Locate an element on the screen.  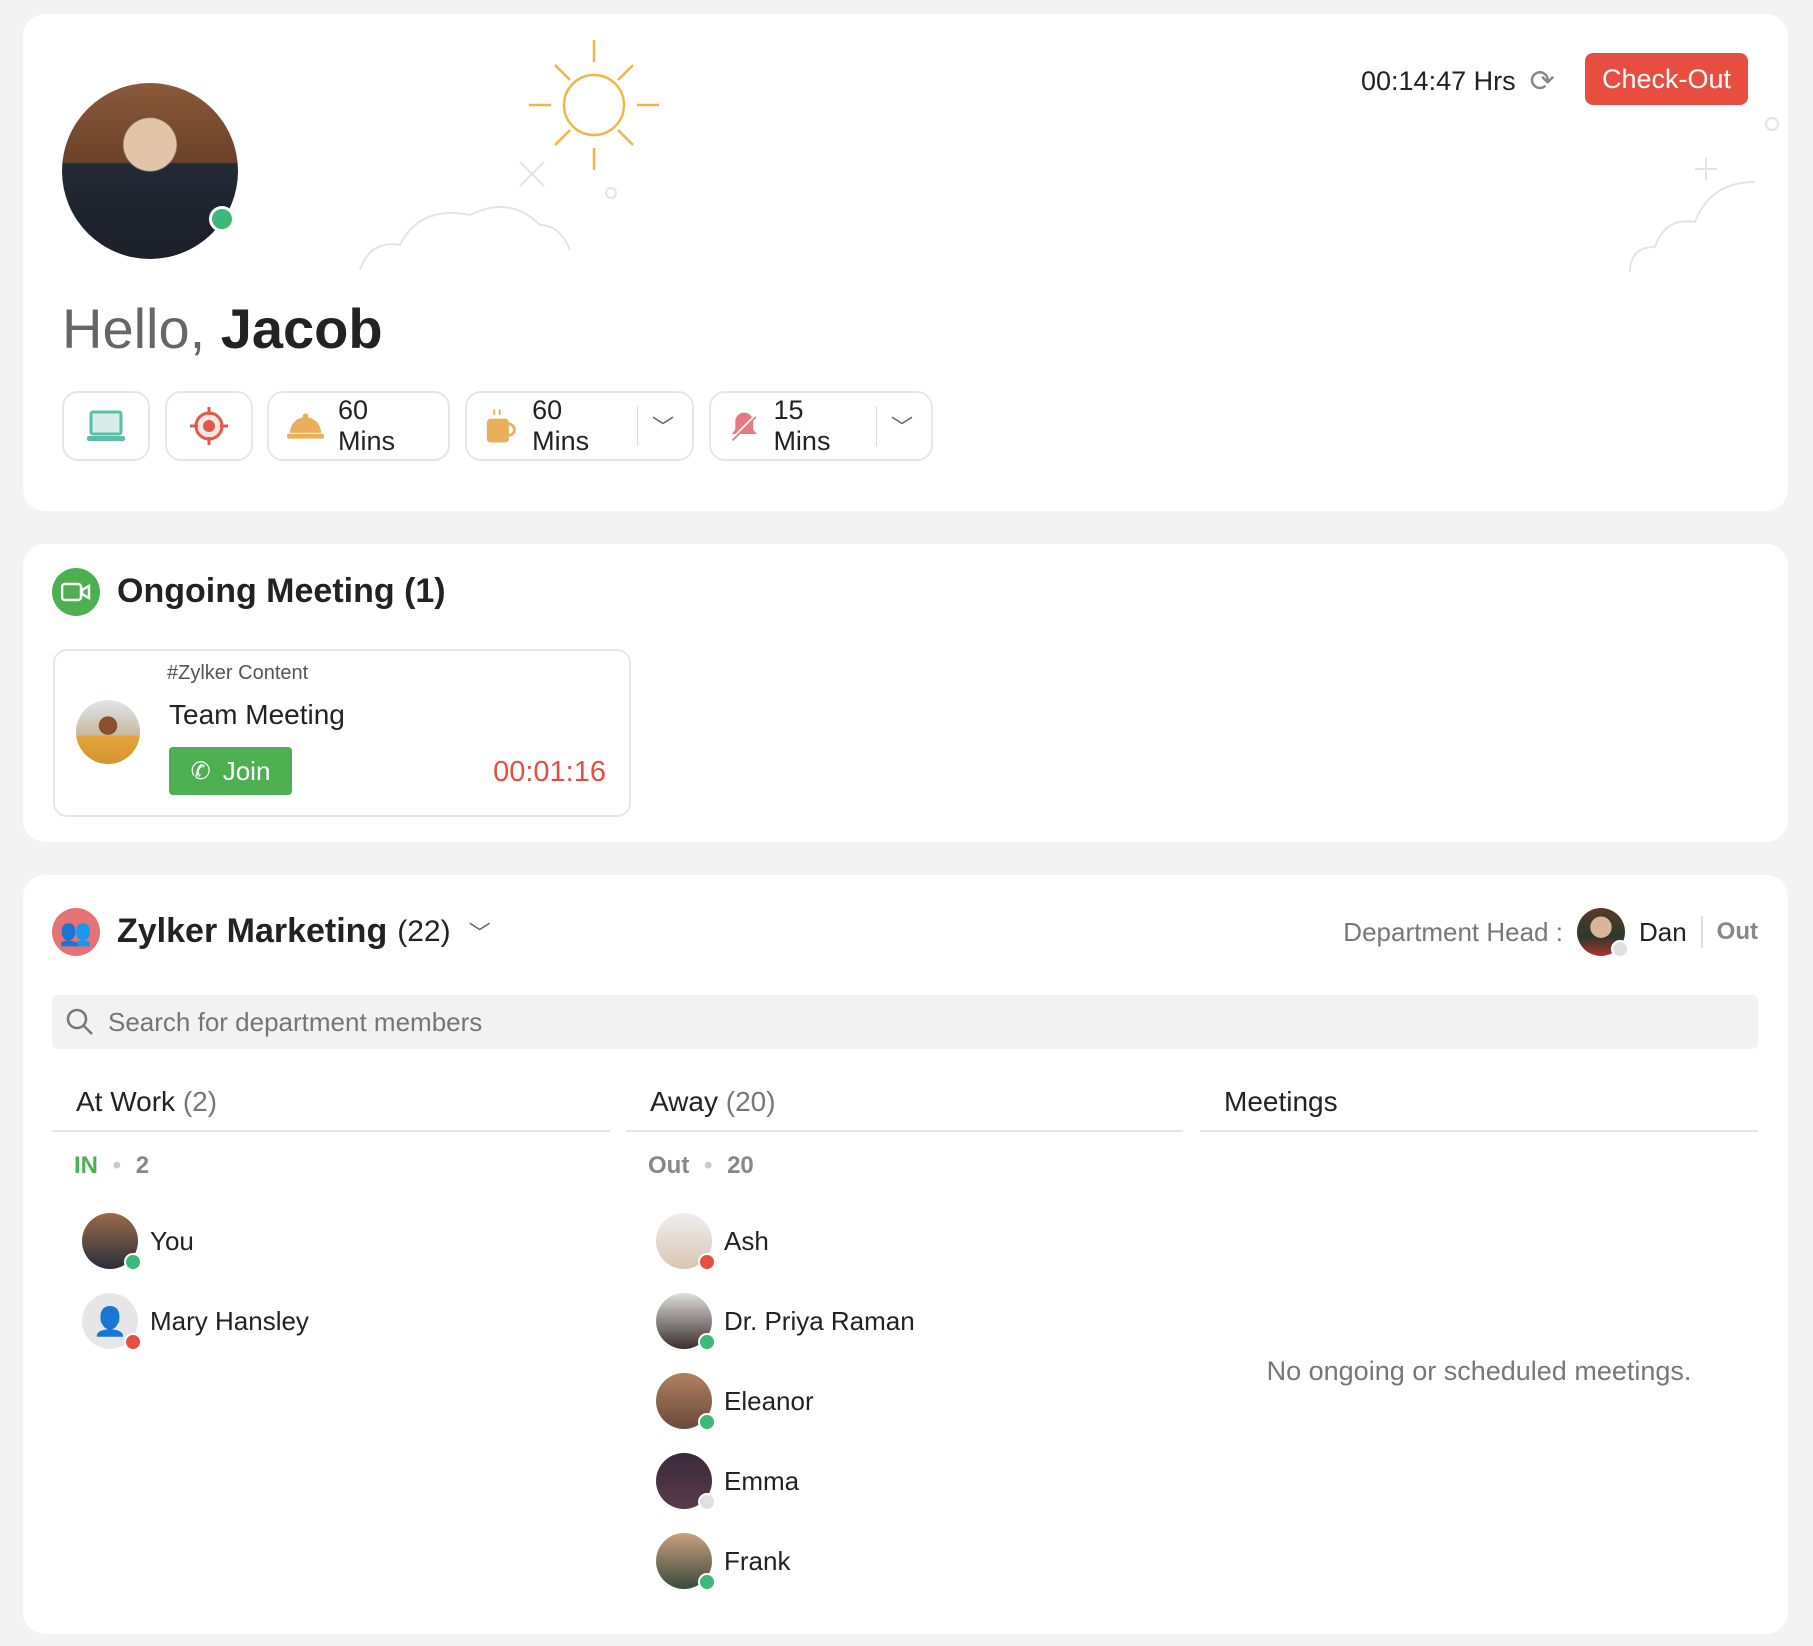
member-name: Frank is located at coordinates (757, 1560).